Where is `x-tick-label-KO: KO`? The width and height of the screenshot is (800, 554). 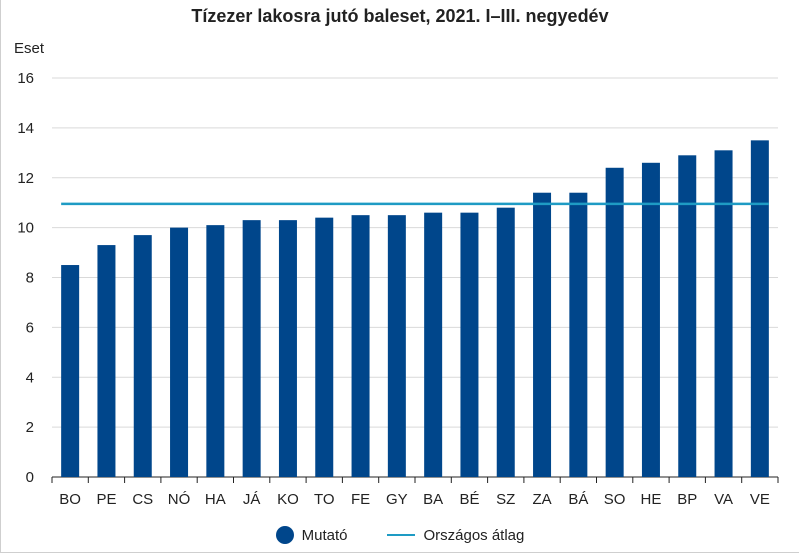 x-tick-label-KO: KO is located at coordinates (288, 499).